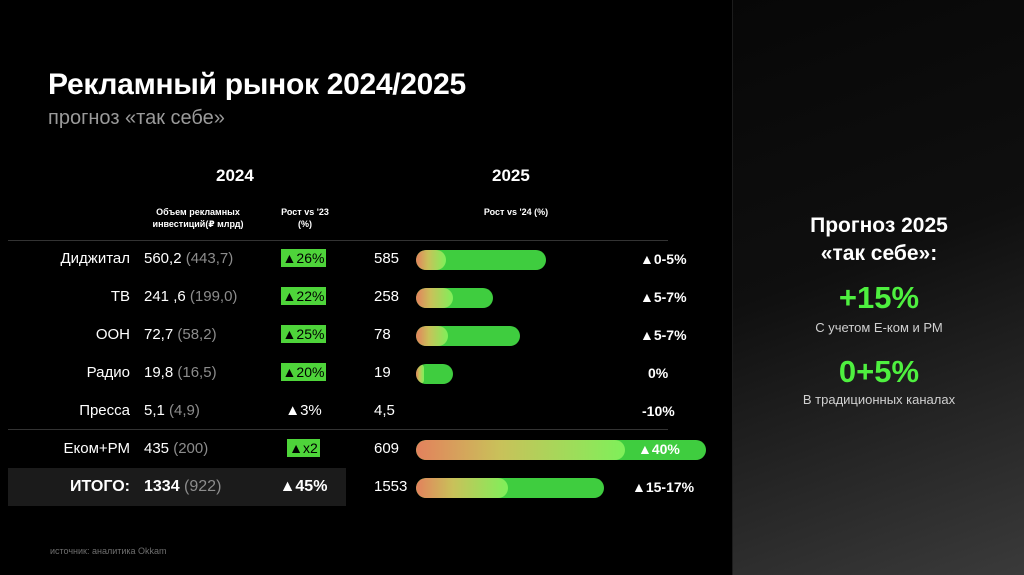  I want to click on table-row: Радио 19,8 (16,5) ▲20% 19 0%, so click(366, 373).